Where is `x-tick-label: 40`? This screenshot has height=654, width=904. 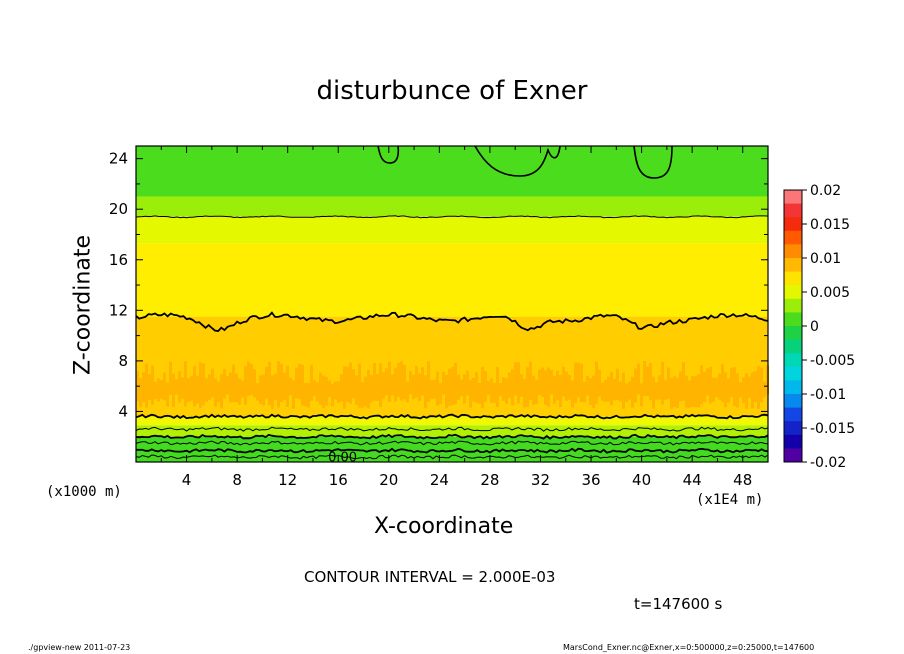
x-tick-label: 40 is located at coordinates (641, 480).